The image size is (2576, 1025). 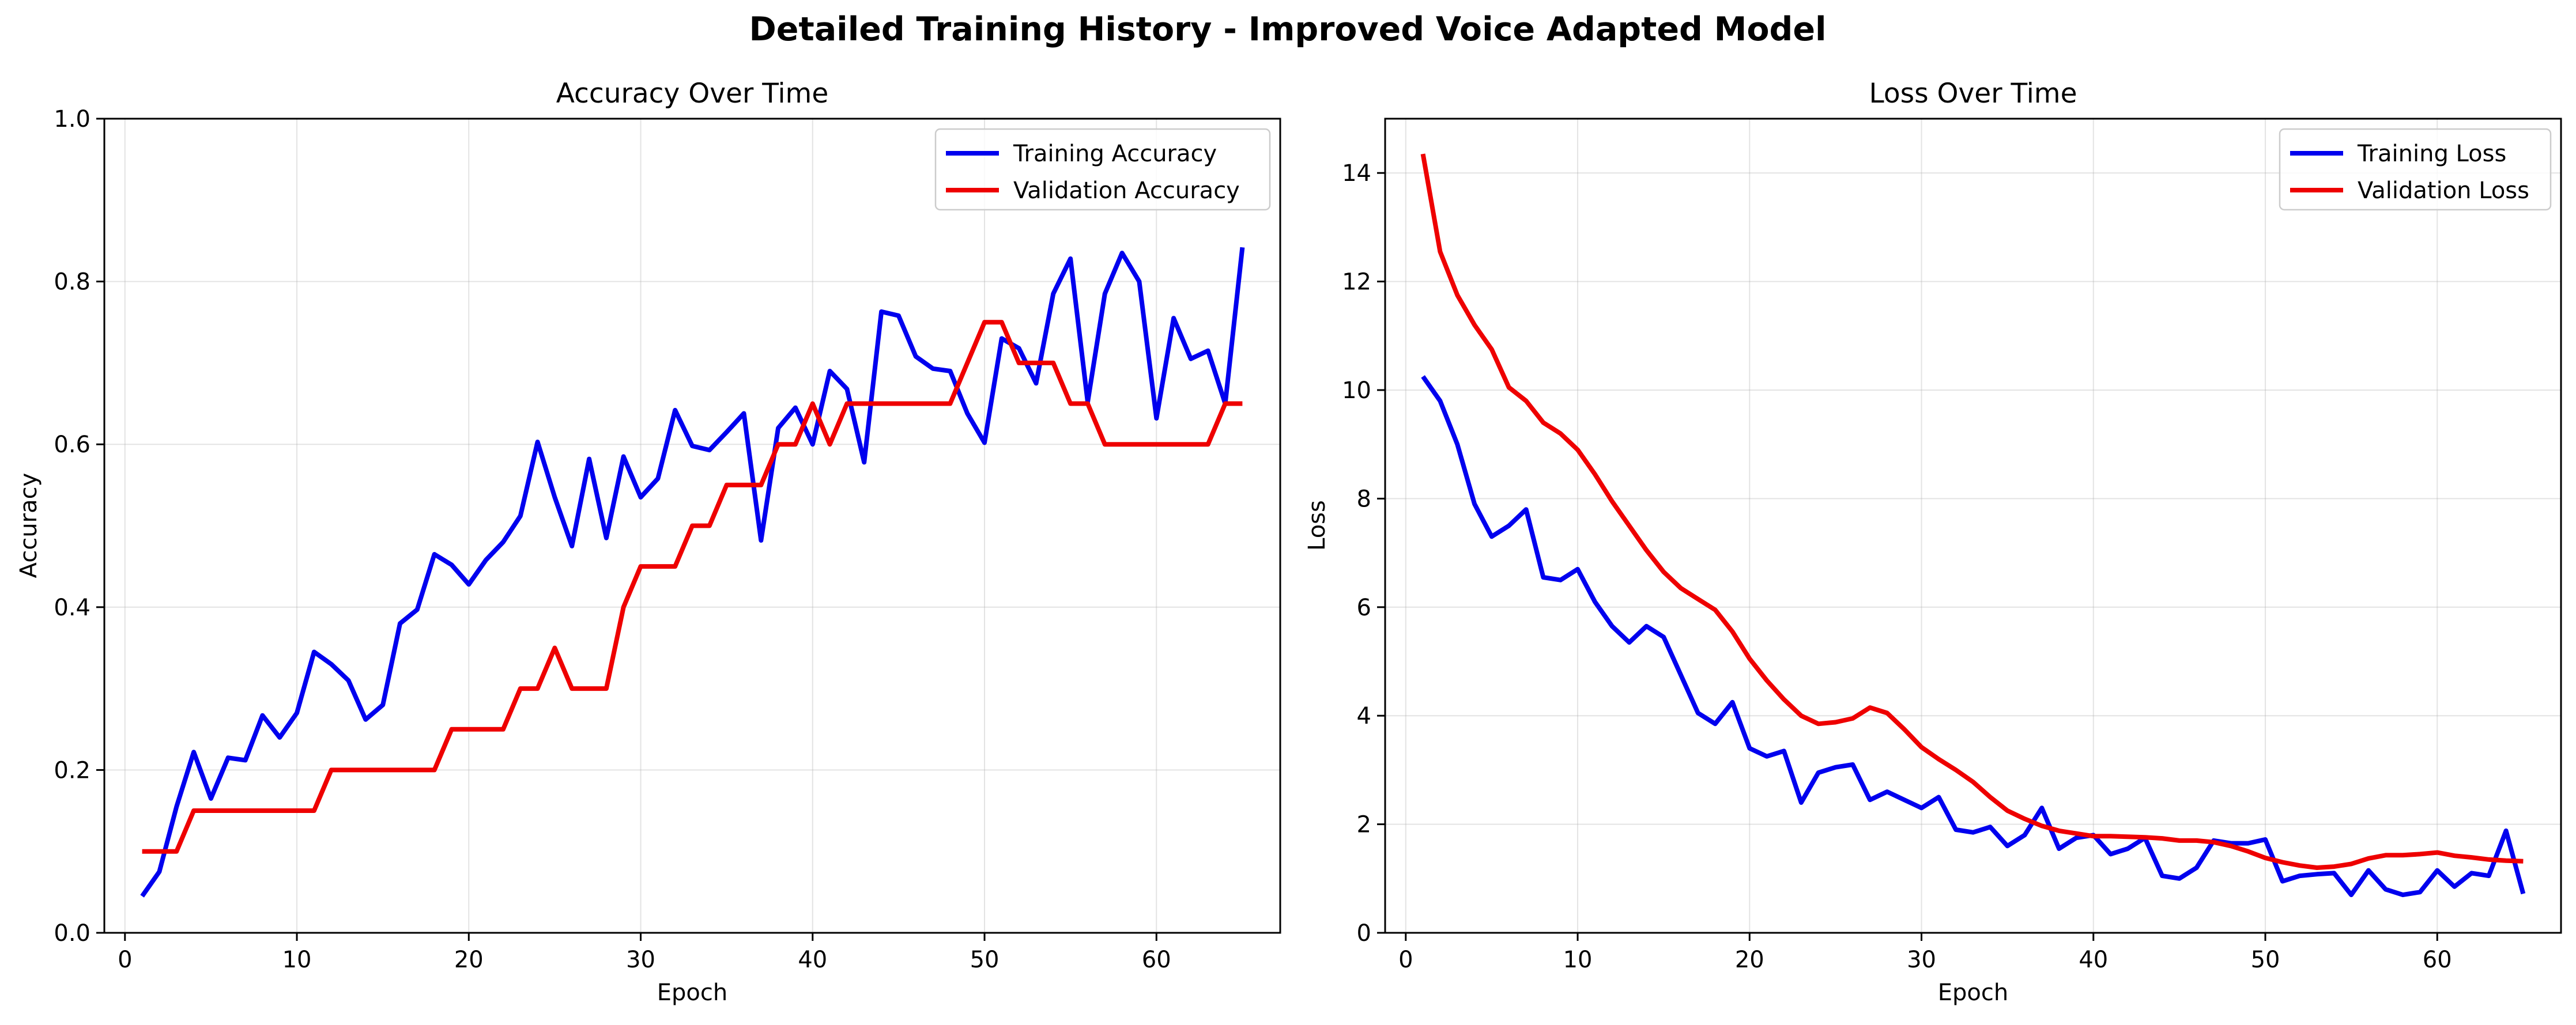 I want to click on loss-x-tick-label-4: 40, so click(x=2093, y=960).